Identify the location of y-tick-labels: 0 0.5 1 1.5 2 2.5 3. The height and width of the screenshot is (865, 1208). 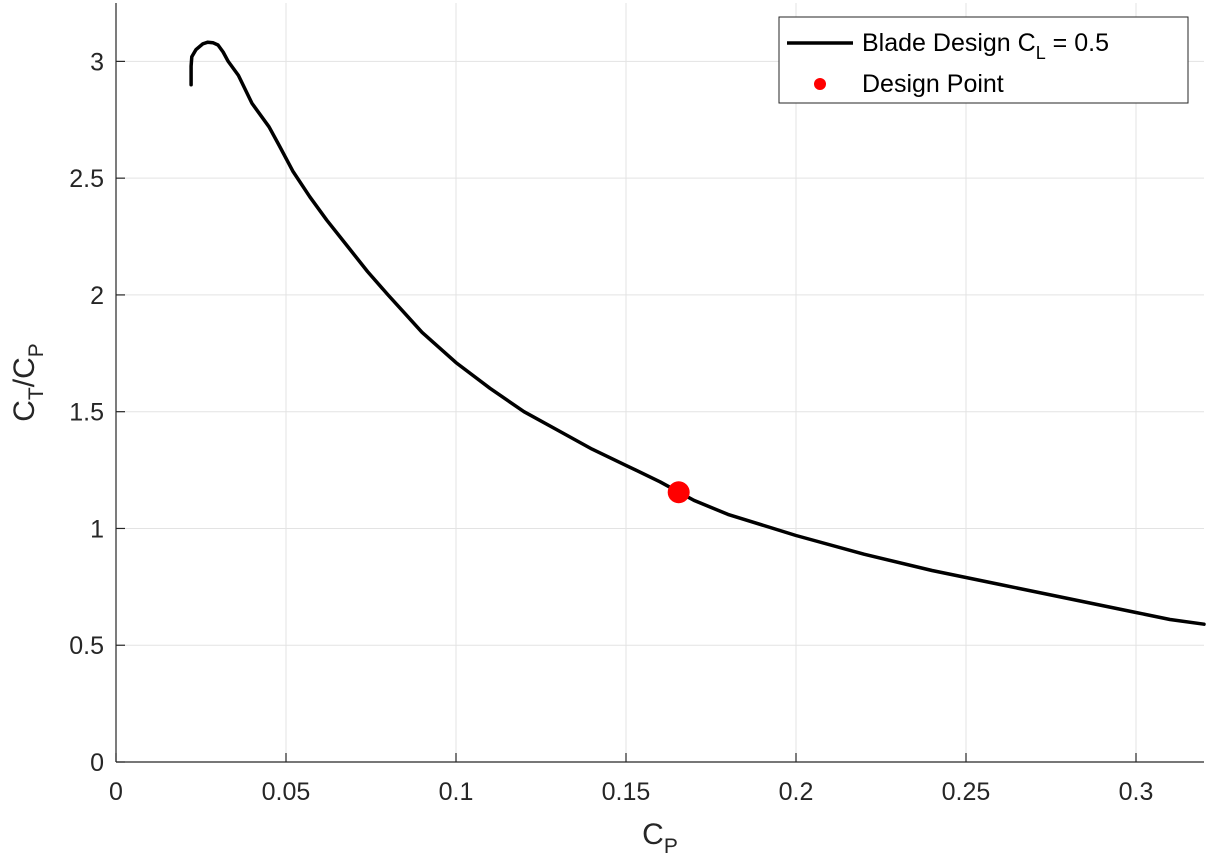
(86, 412).